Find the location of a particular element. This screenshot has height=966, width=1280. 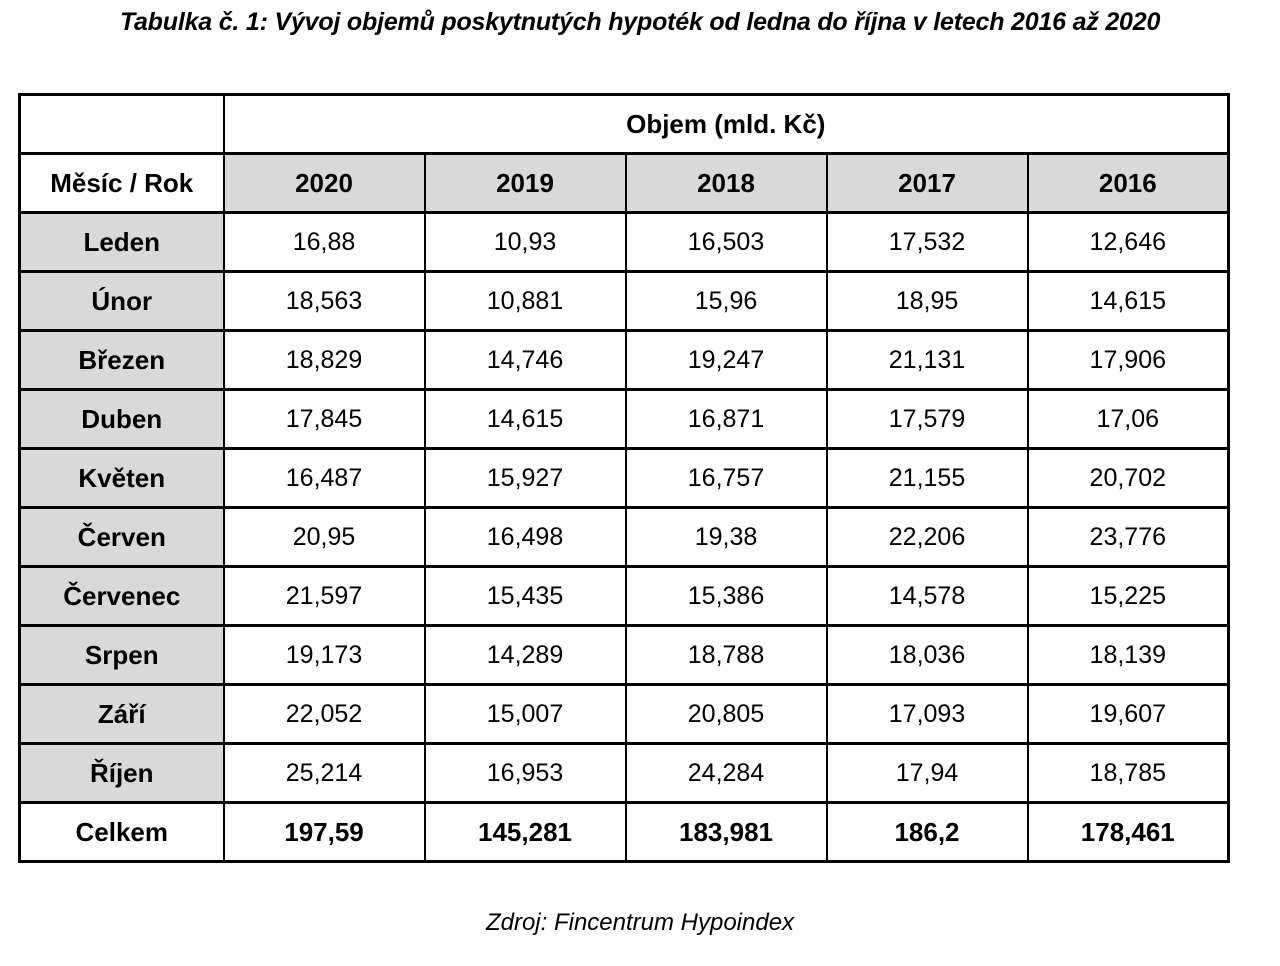

month-row: Srpen 19,173 14,289 18,788 18,036 18,139 is located at coordinates (624, 655).